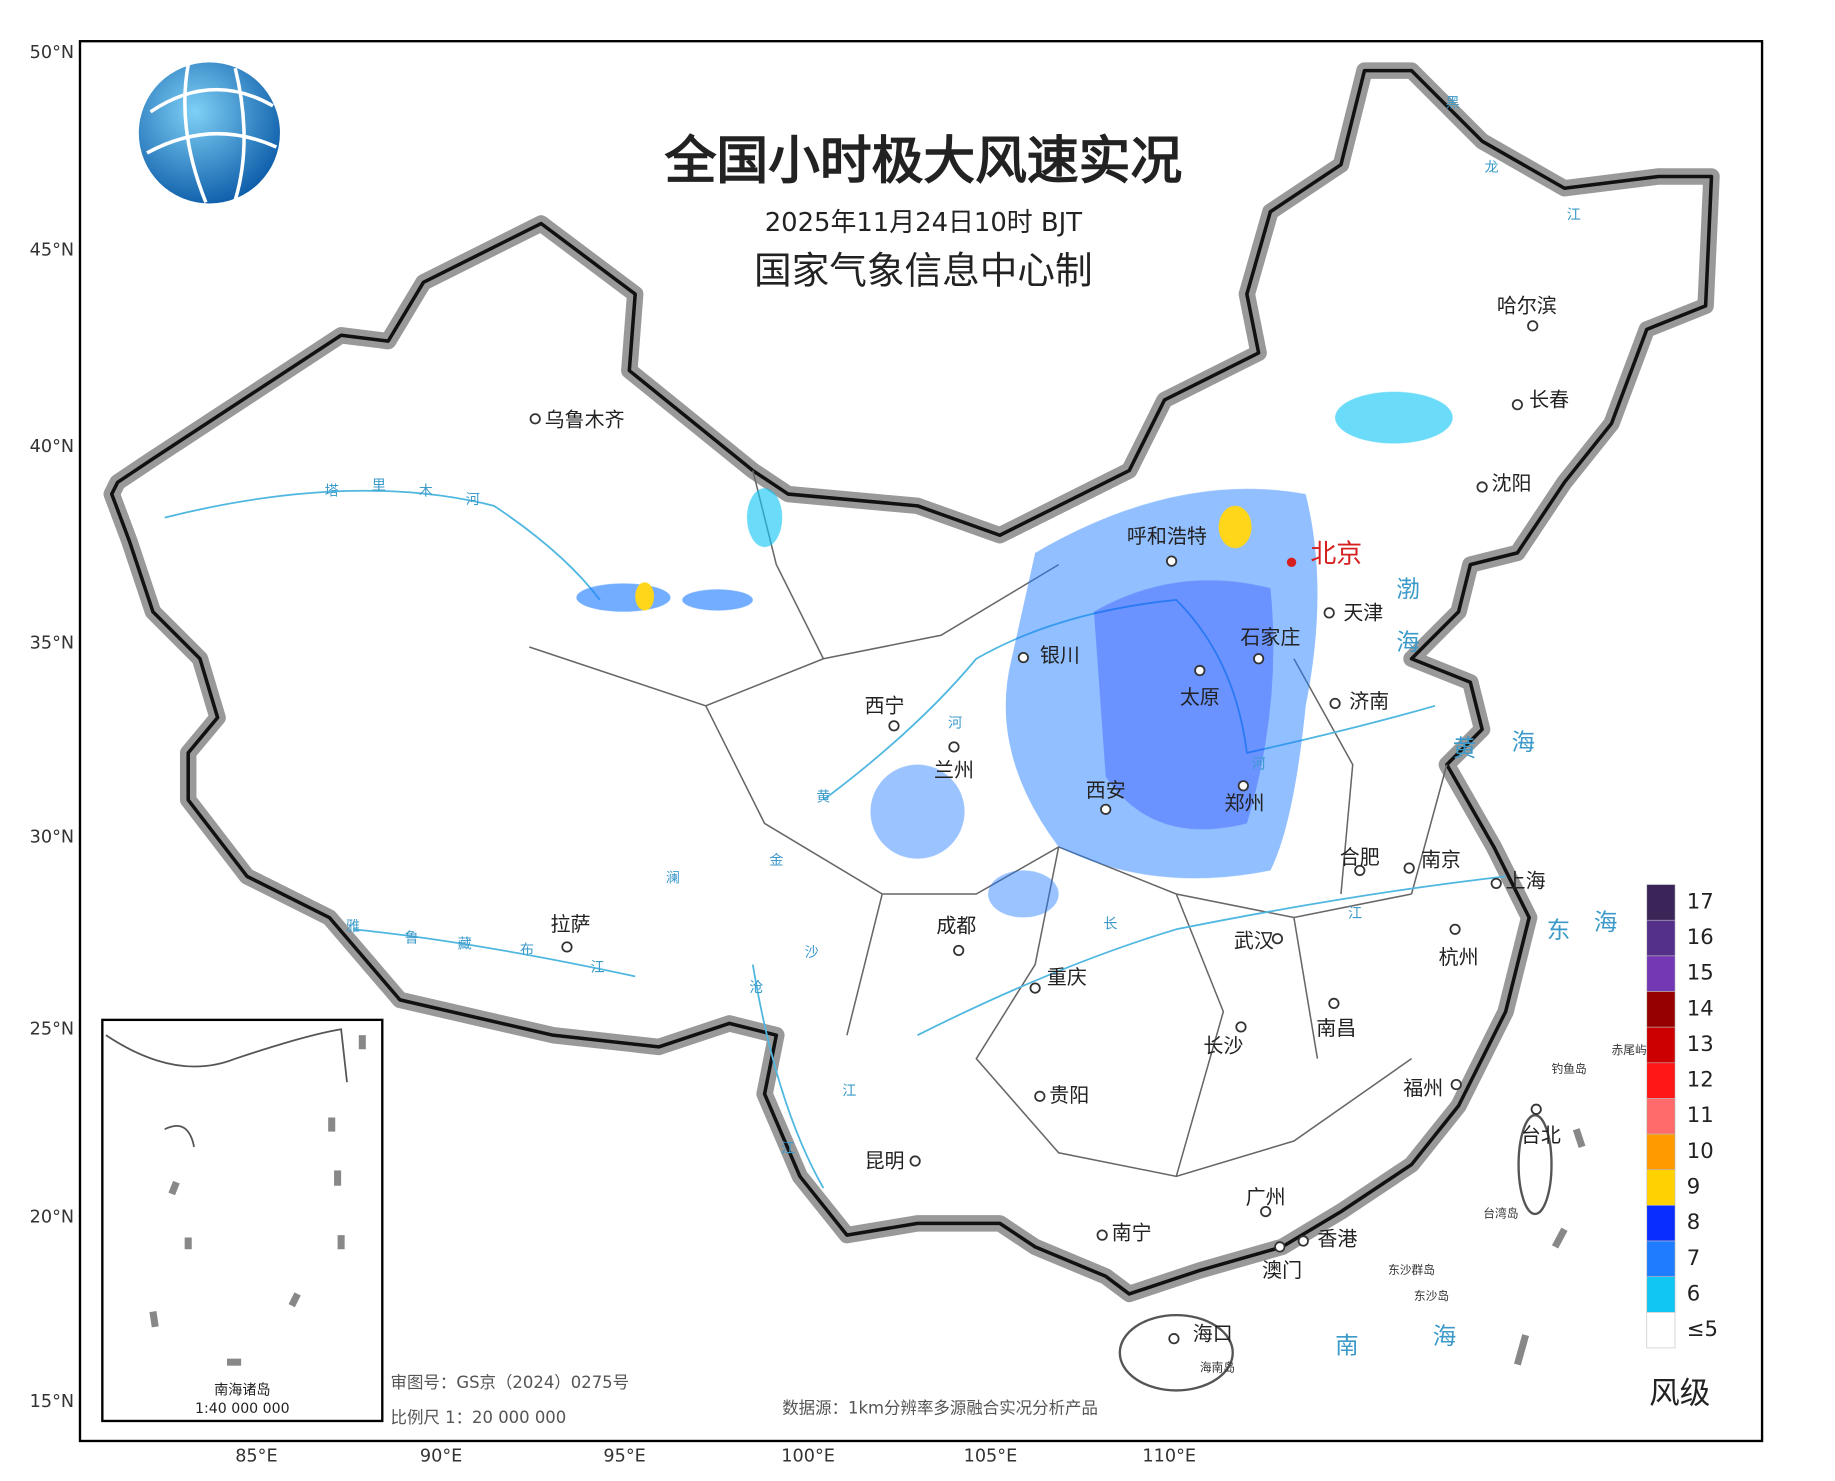  What do you see at coordinates (571, 924) in the screenshot?
I see `city-label: 拉萨` at bounding box center [571, 924].